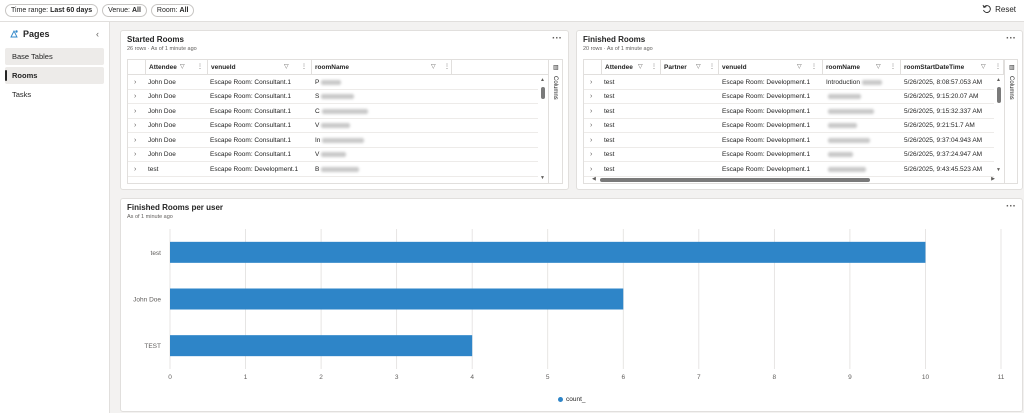 The image size is (1024, 413). Describe the element at coordinates (472, 377) in the screenshot. I see `x-tick-label: 4` at that location.